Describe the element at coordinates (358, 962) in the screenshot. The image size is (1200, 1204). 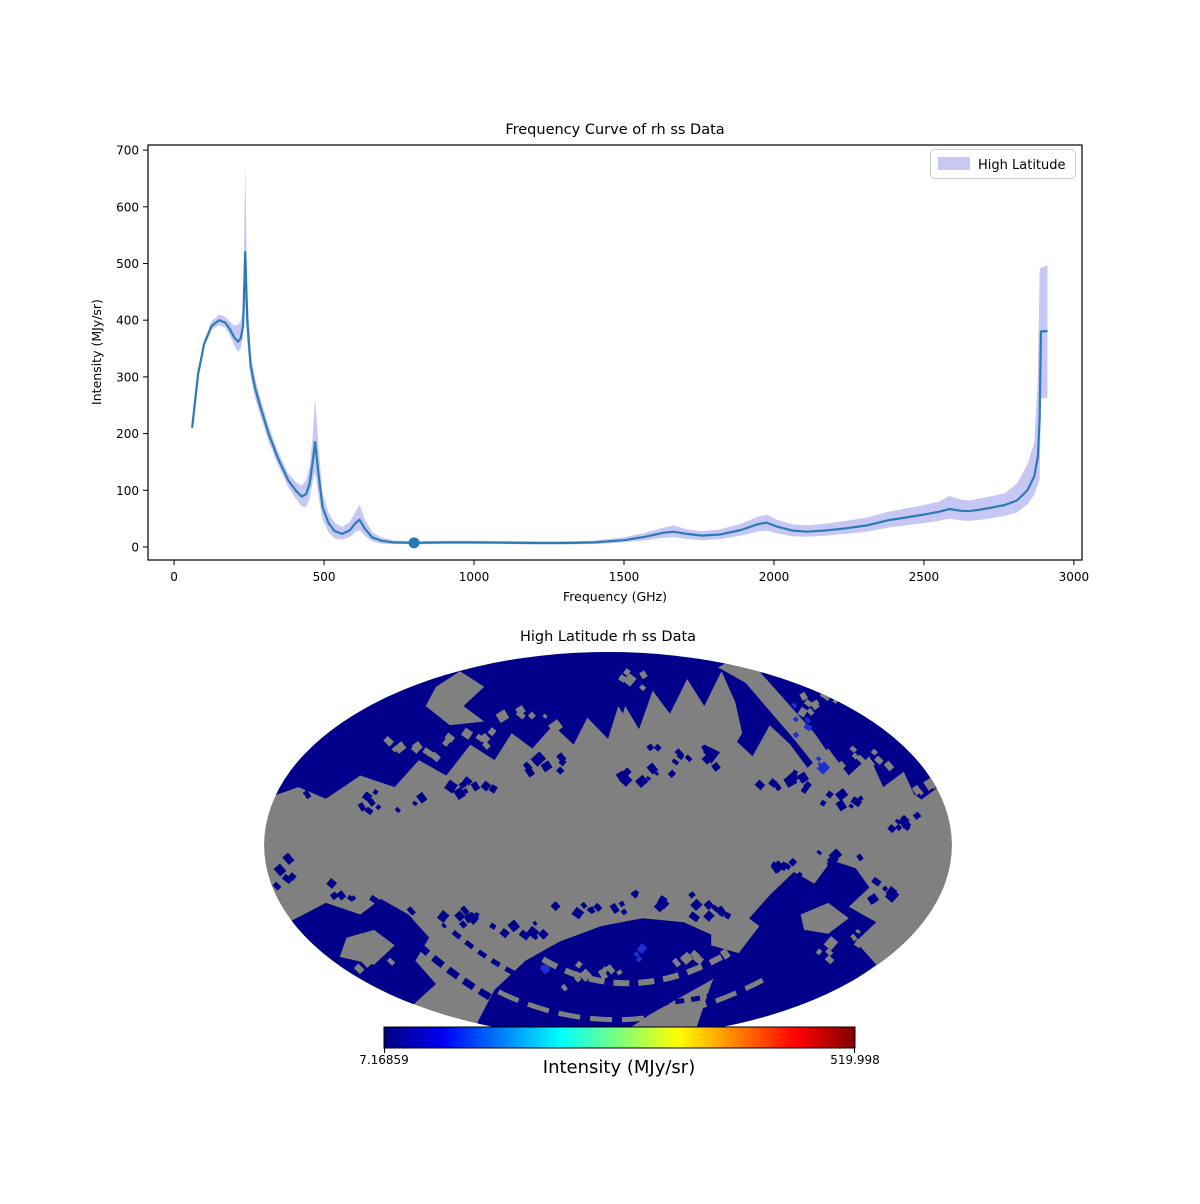
I see `map-region` at that location.